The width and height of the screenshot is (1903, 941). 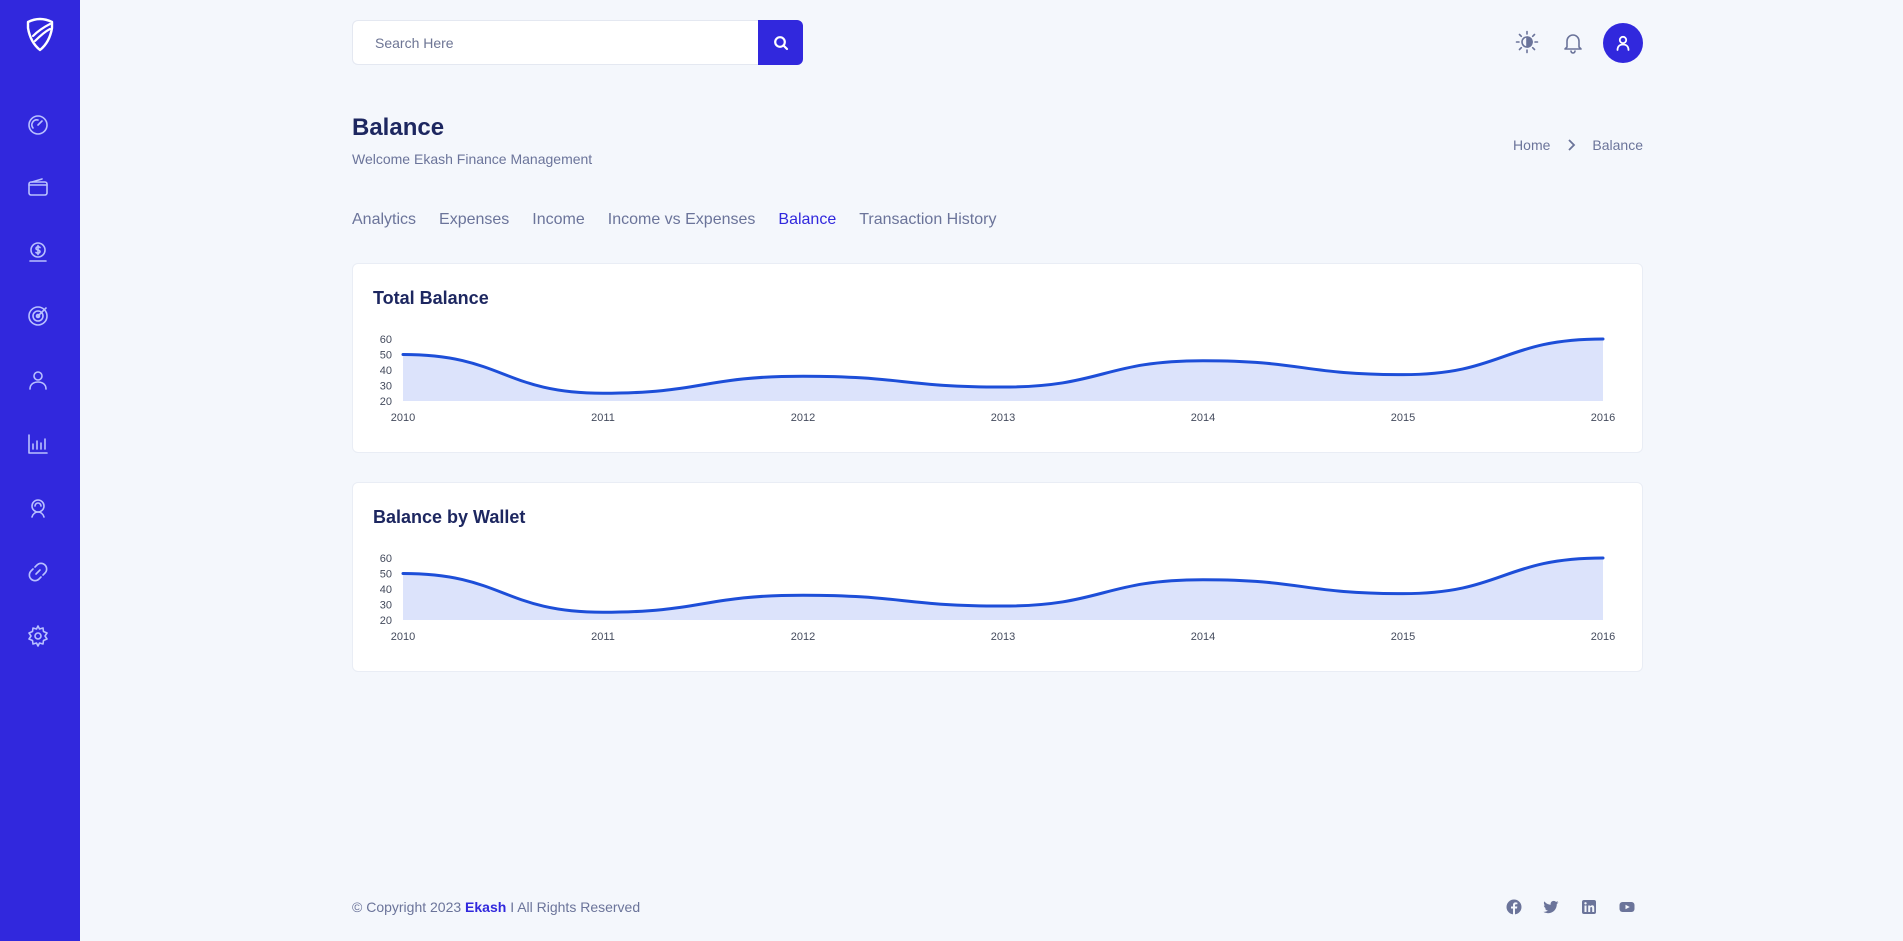 I want to click on twitter-icon, so click(x=1551, y=907).